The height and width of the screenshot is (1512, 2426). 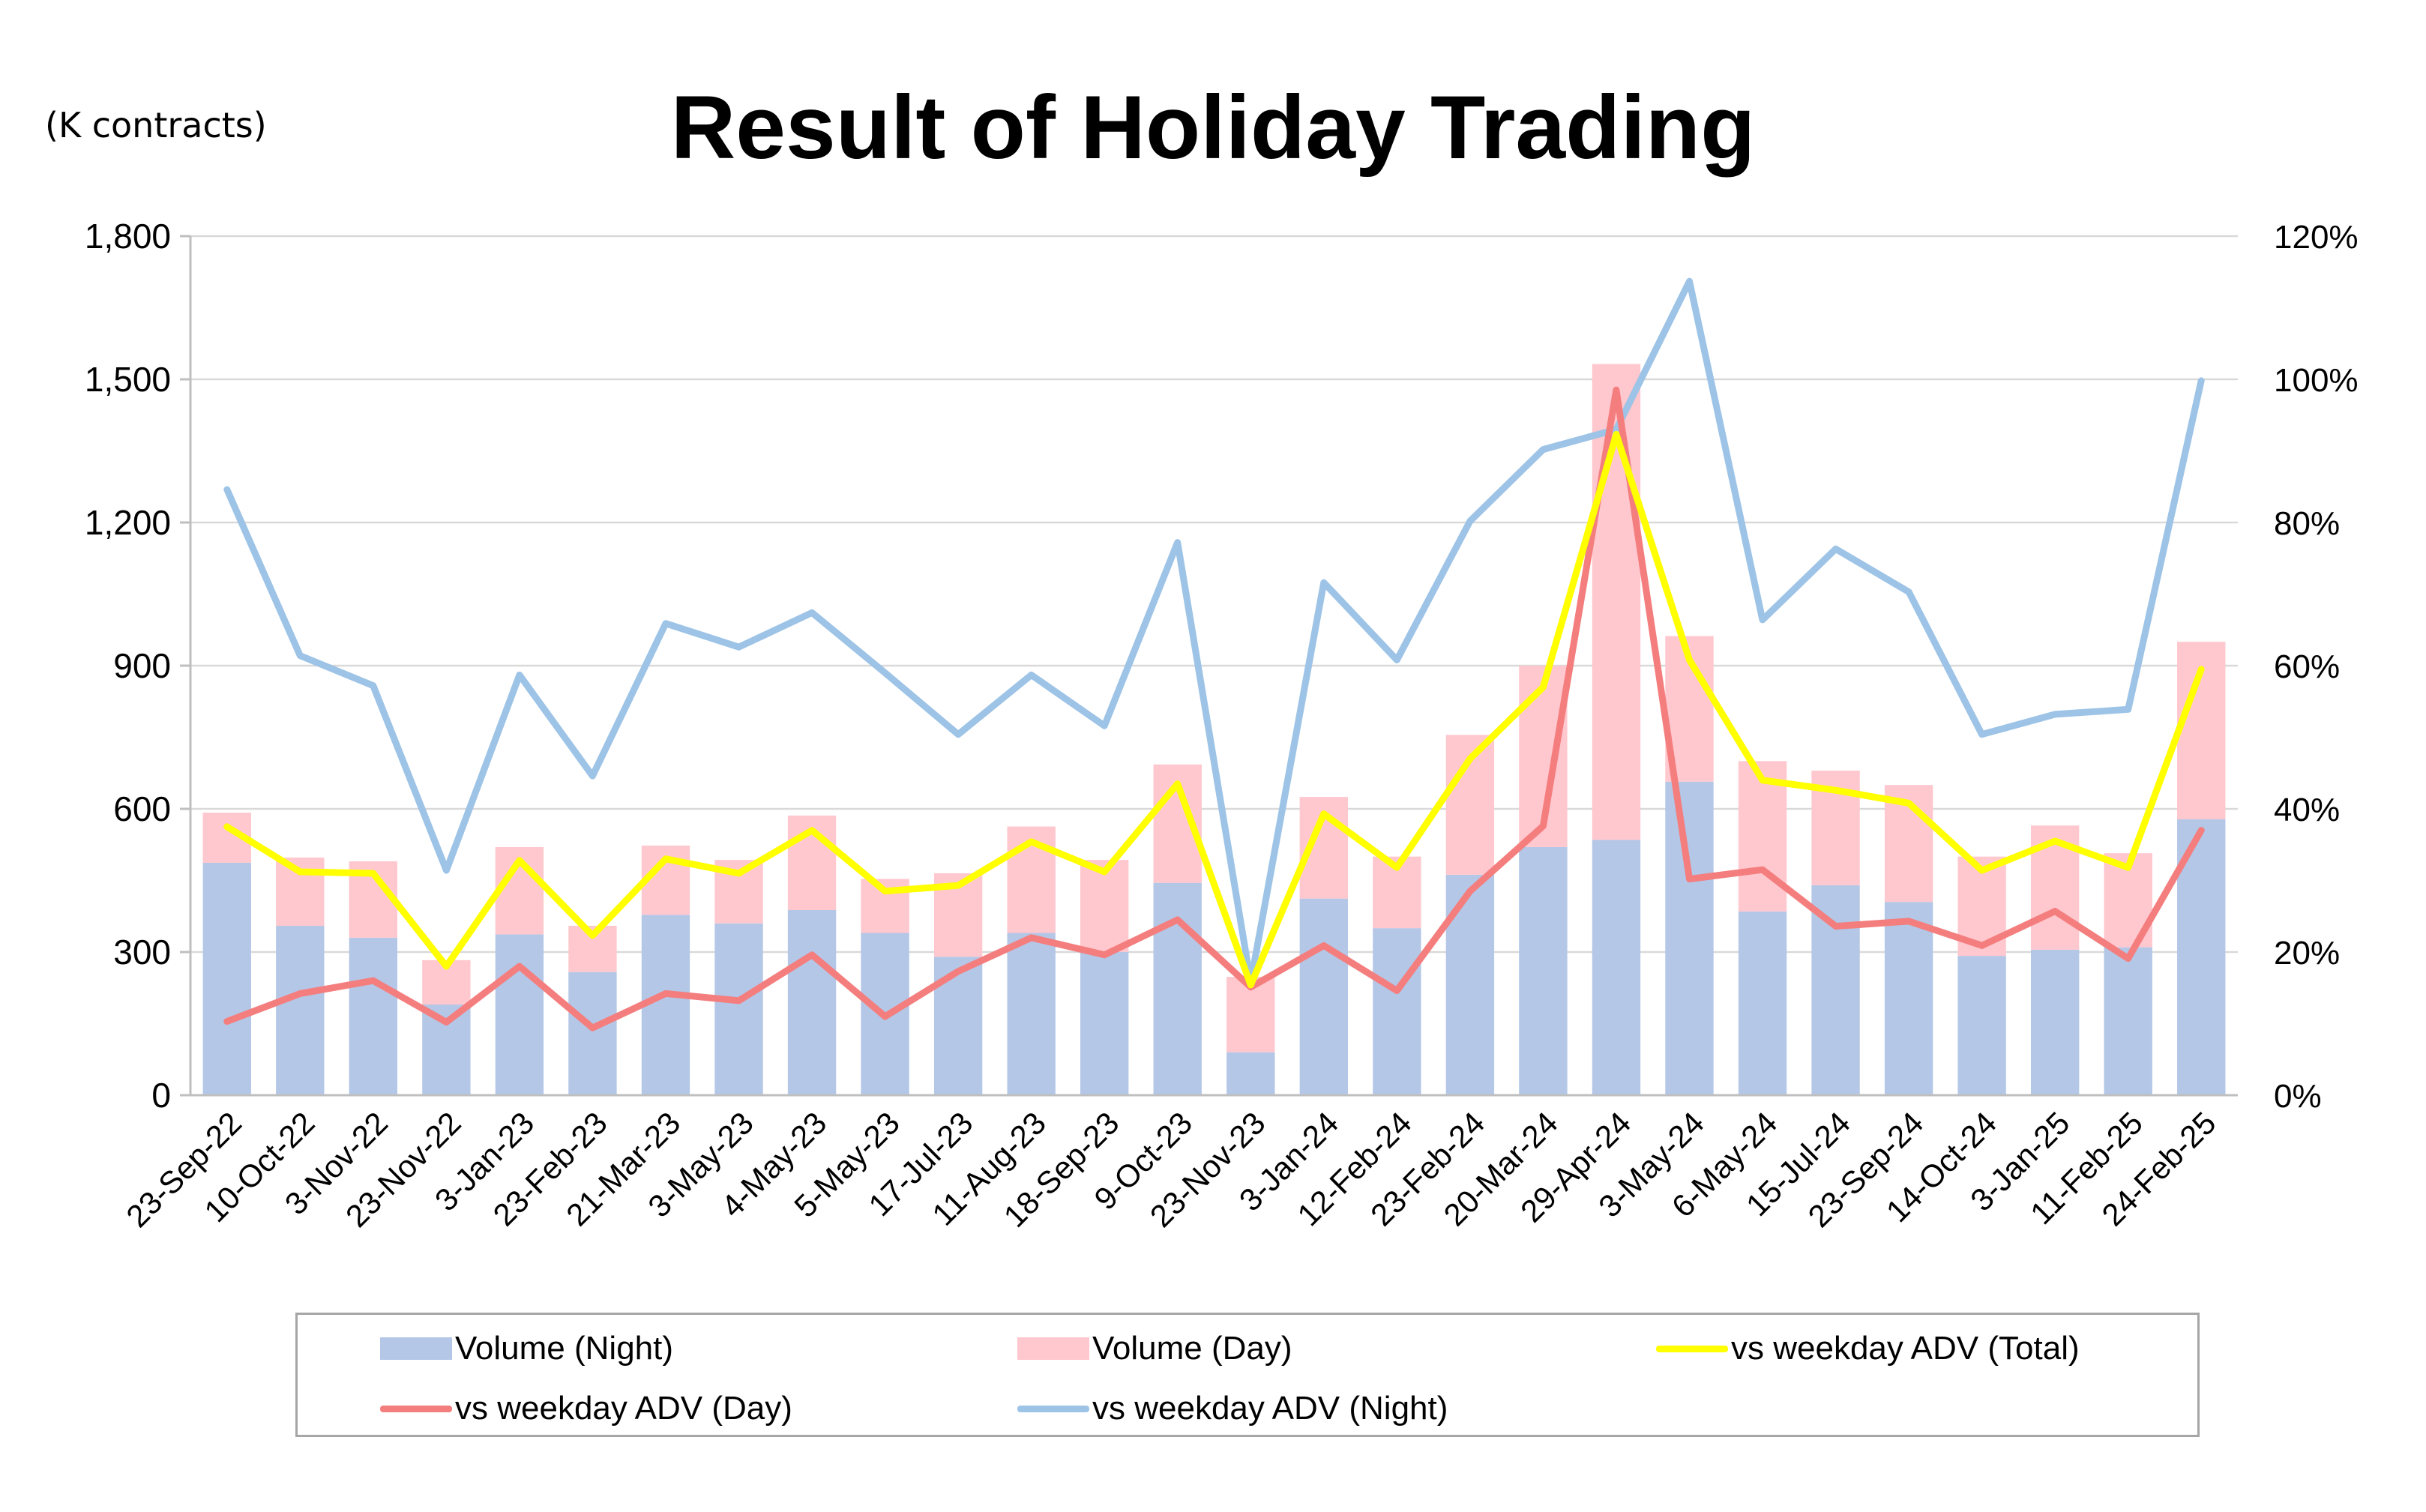 What do you see at coordinates (565, 1348) in the screenshot?
I see `legend-label: Volume (Night)` at bounding box center [565, 1348].